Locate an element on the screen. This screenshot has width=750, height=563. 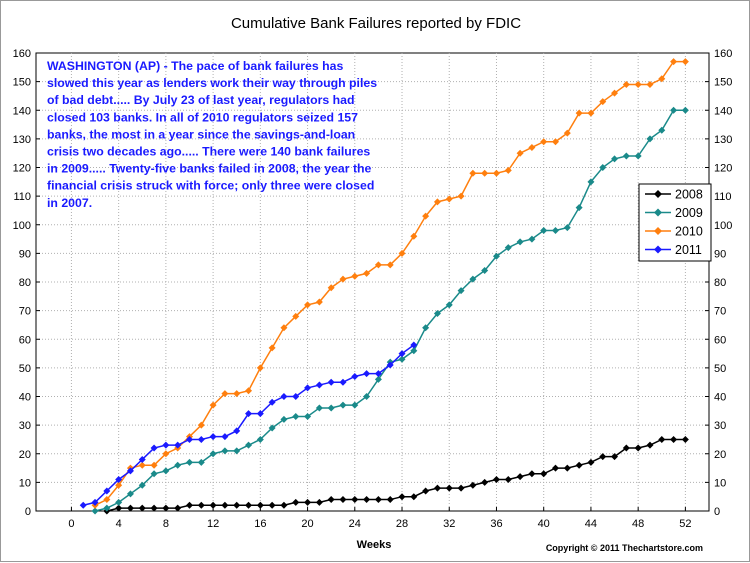
x-tick-label: 28 is located at coordinates (402, 524).